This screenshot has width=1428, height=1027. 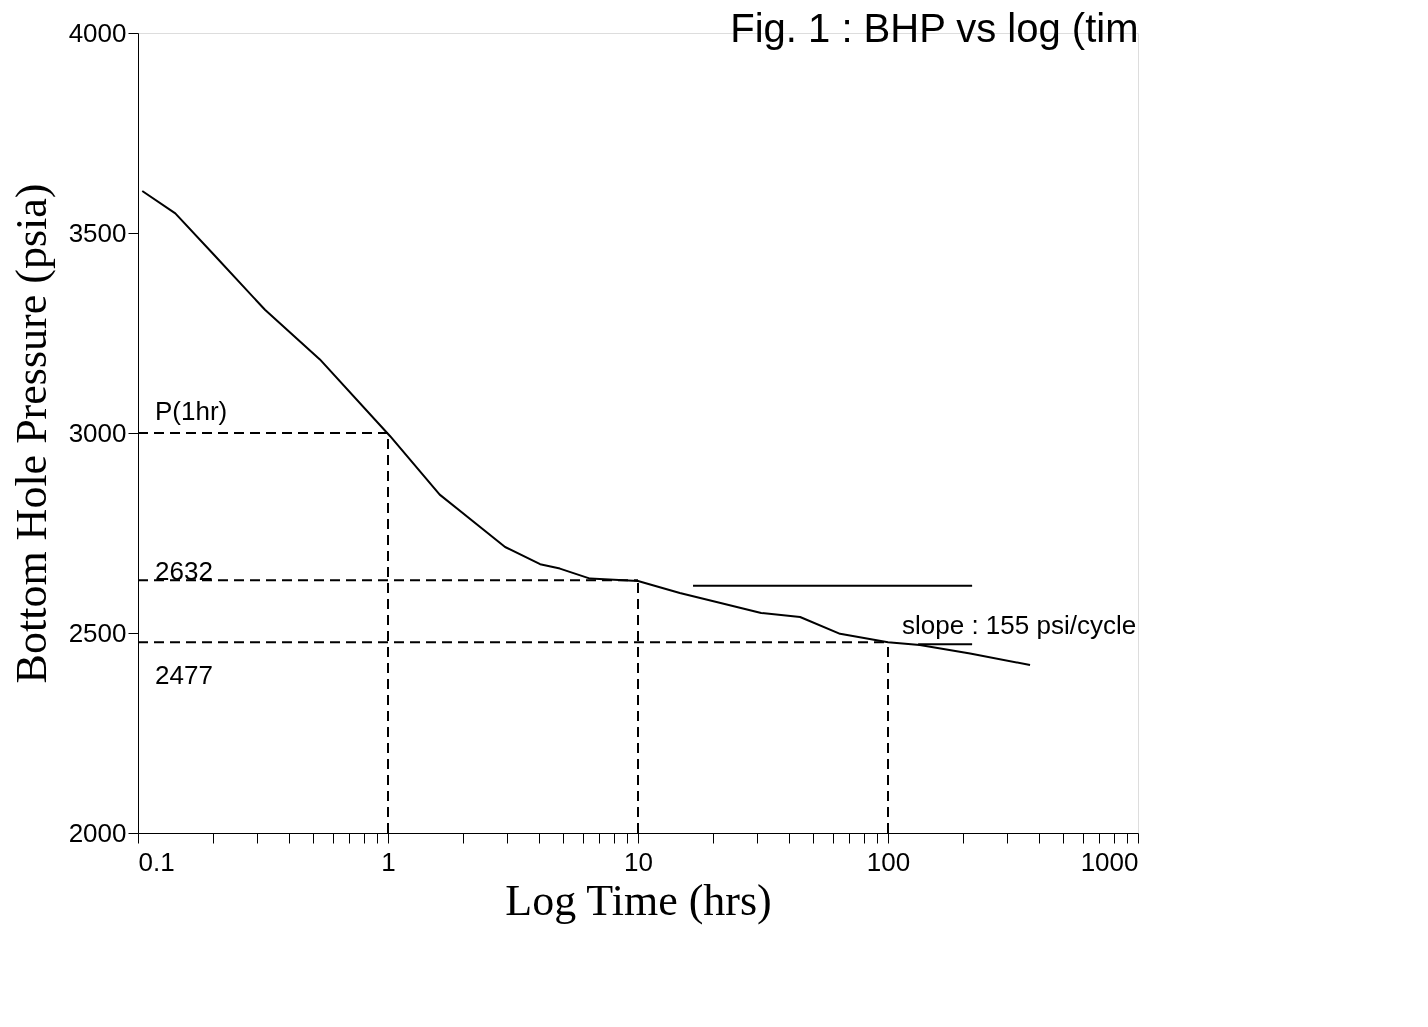 What do you see at coordinates (156, 861) in the screenshot?
I see `x-tick-label: 0.1` at bounding box center [156, 861].